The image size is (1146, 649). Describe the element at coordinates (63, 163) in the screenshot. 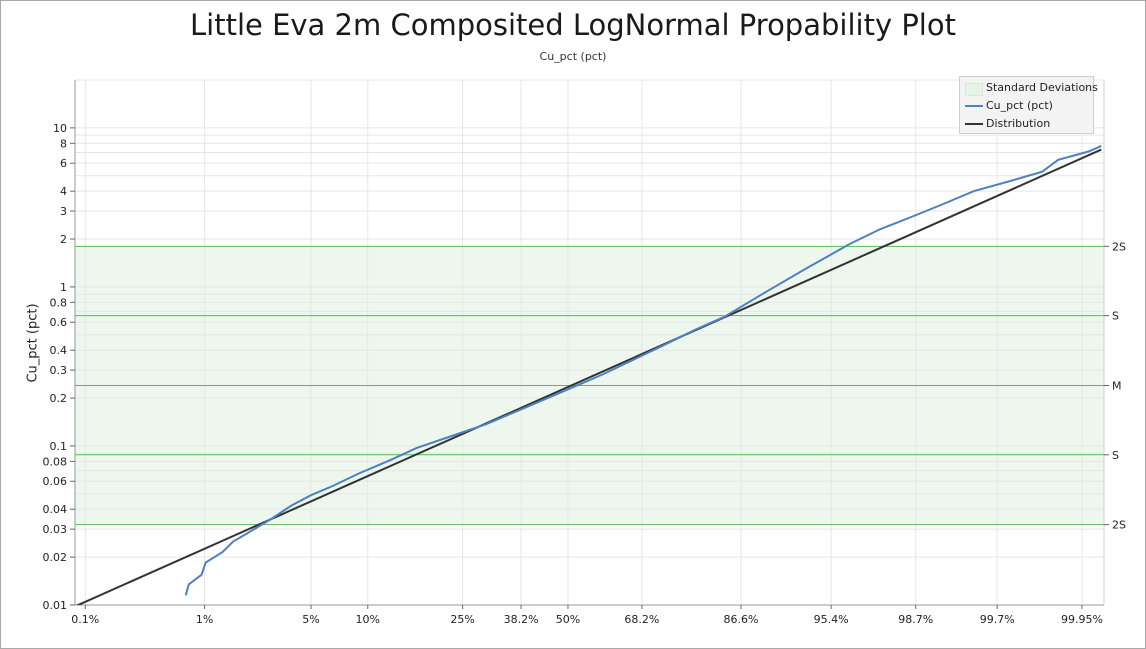

I see `y-tick-label: 6` at that location.